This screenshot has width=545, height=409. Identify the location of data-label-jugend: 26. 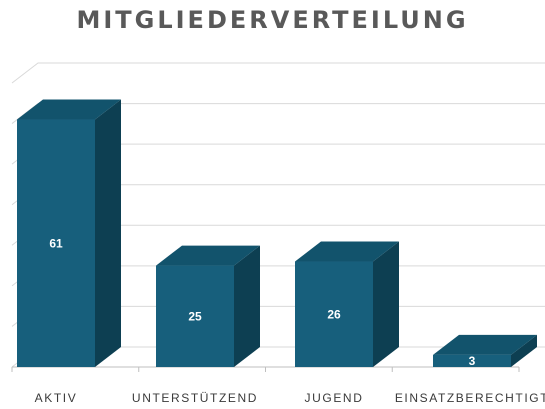
(334, 314).